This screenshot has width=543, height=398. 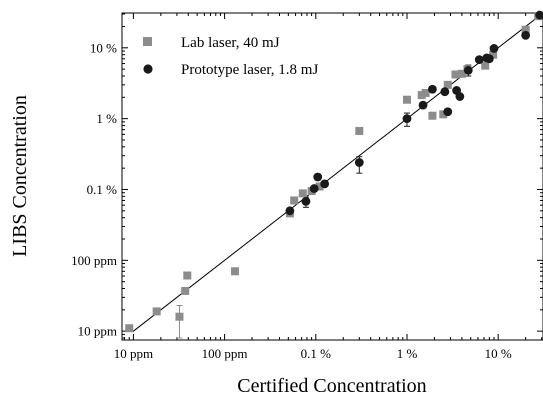 I want to click on legend: Lab laser, 40 mJ Prototype laser, 1.8 mJ, so click(x=230, y=56).